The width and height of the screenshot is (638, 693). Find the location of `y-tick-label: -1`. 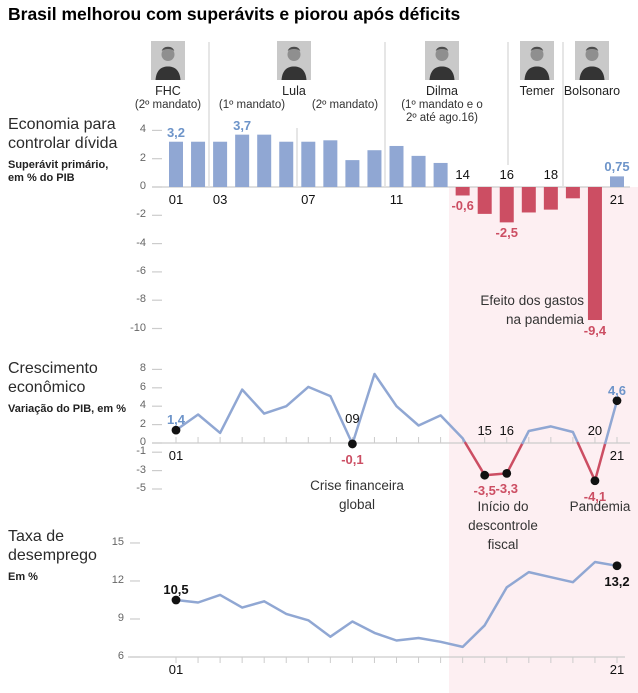

y-tick-label: -1 is located at coordinates (141, 451).